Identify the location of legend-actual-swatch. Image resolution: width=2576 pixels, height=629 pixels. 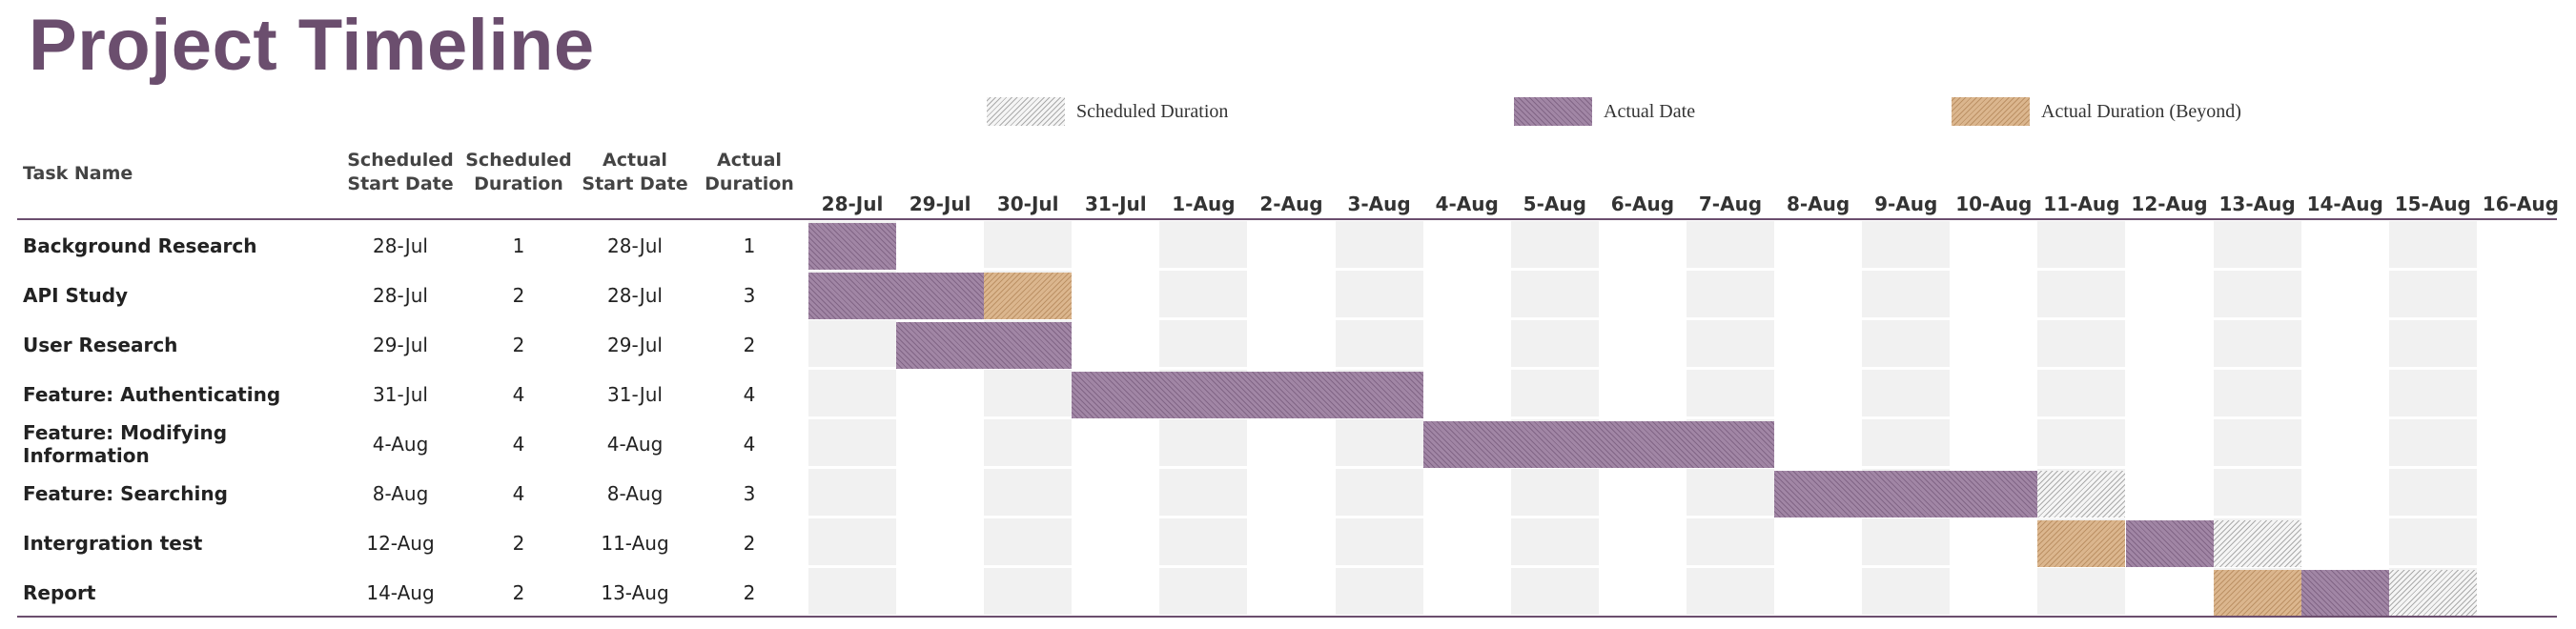
(1553, 111).